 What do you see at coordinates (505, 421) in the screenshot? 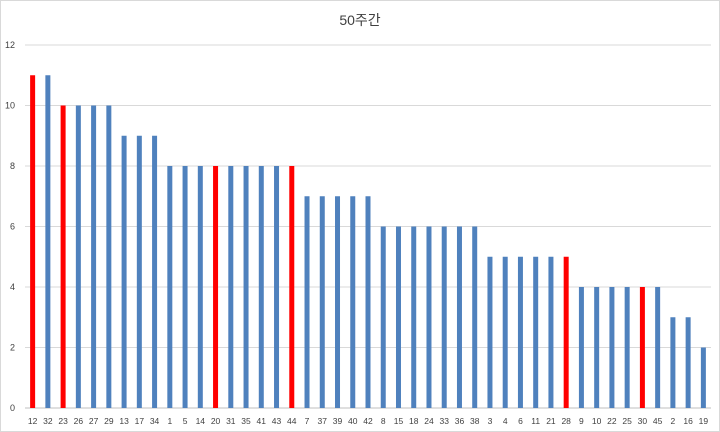
I see `x-tick-label: 4` at bounding box center [505, 421].